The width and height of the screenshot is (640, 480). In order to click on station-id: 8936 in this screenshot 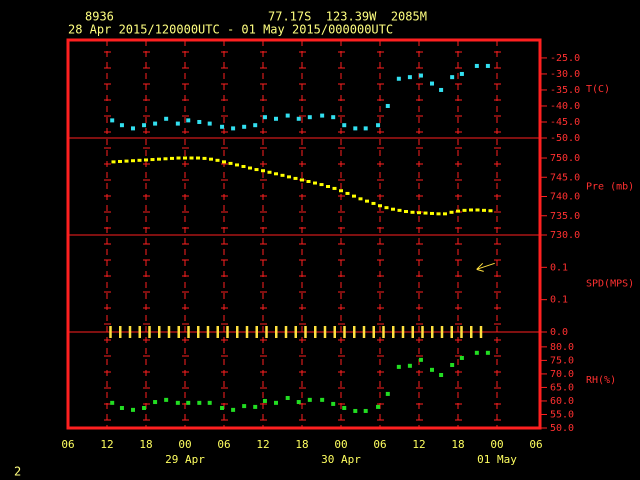, I will do `click(99, 17)`.